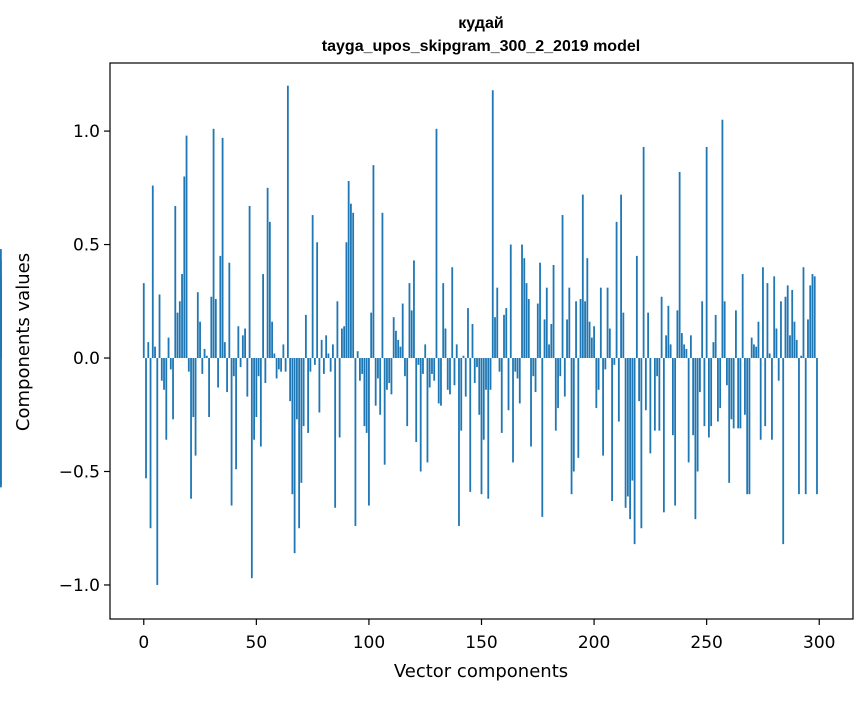  I want to click on x-tick-label: 0, so click(143, 643).